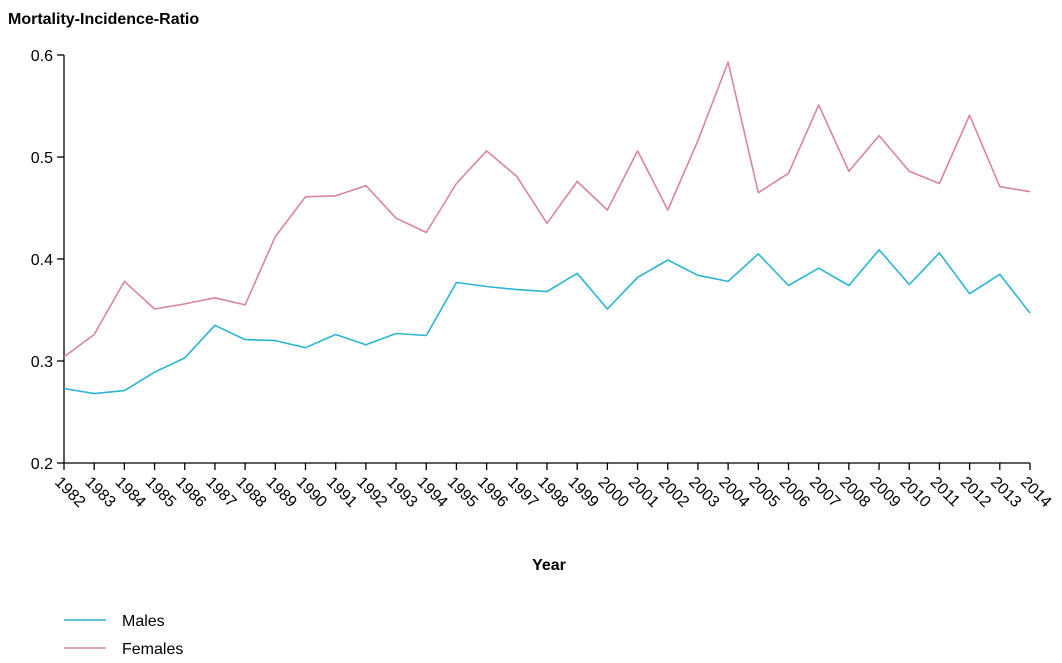 This screenshot has width=1062, height=663. What do you see at coordinates (99, 492) in the screenshot?
I see `x-tick-label: 1983` at bounding box center [99, 492].